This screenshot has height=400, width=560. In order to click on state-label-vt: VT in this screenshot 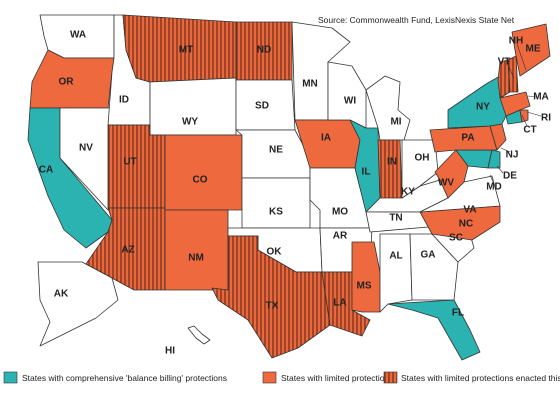, I will do `click(504, 62)`.